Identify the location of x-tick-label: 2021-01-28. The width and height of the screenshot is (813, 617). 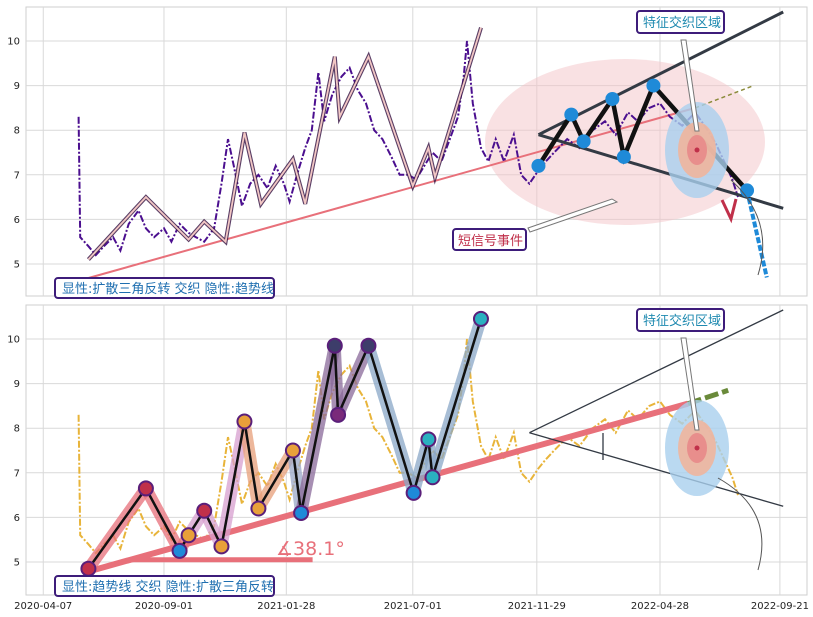
(286, 606).